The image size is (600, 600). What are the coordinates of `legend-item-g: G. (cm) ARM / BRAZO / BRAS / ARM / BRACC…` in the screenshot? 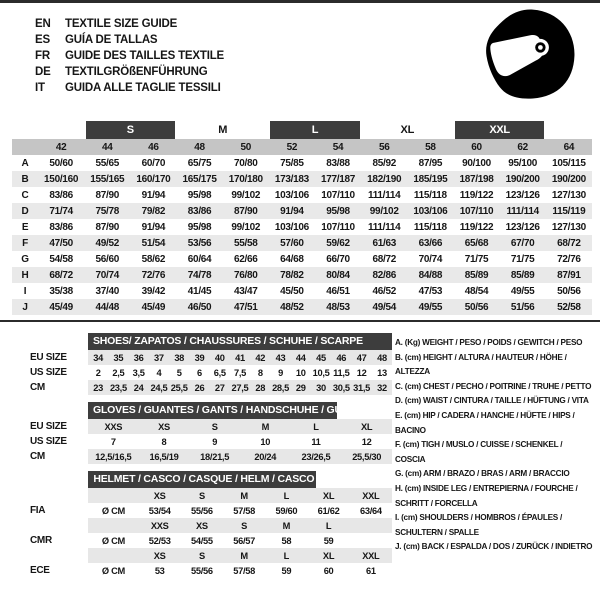 It's located at (482, 474).